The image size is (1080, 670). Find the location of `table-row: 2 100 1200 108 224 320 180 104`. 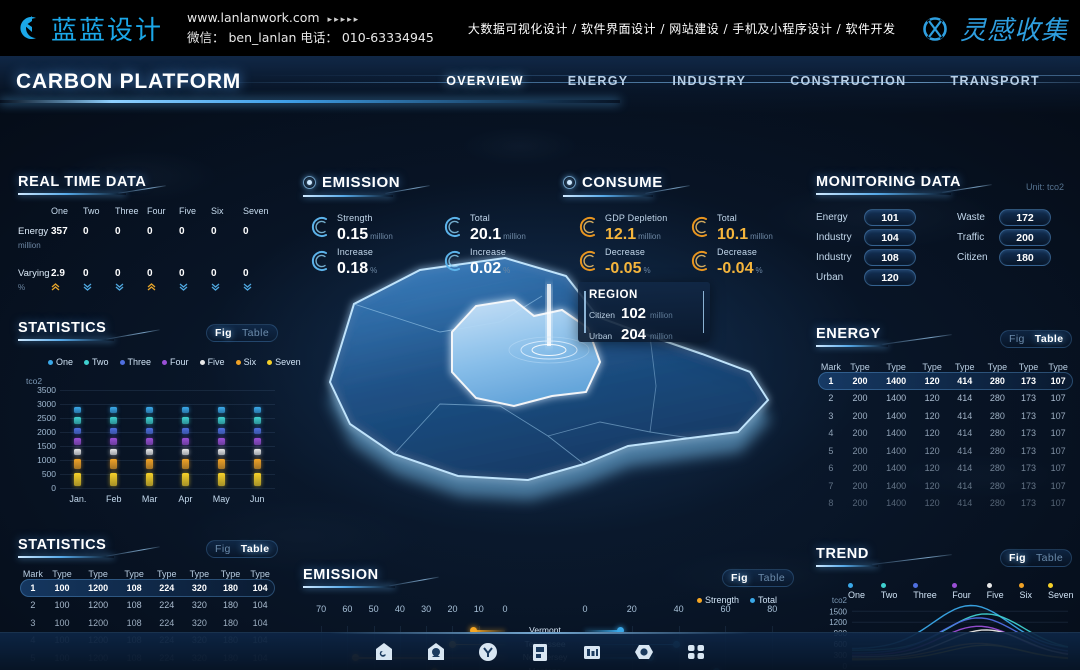

table-row: 2 100 1200 108 224 320 180 104 is located at coordinates (147, 606).